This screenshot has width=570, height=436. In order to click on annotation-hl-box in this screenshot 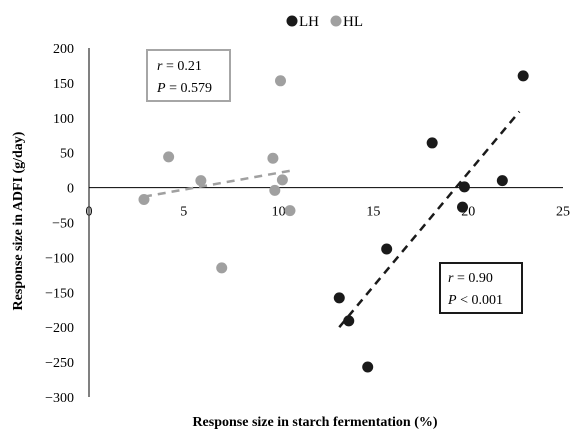, I will do `click(188, 75)`.